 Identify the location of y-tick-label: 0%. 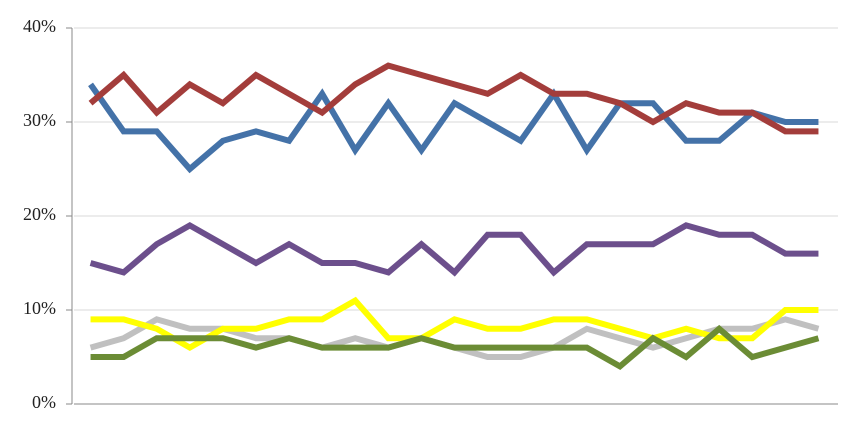
(44, 402).